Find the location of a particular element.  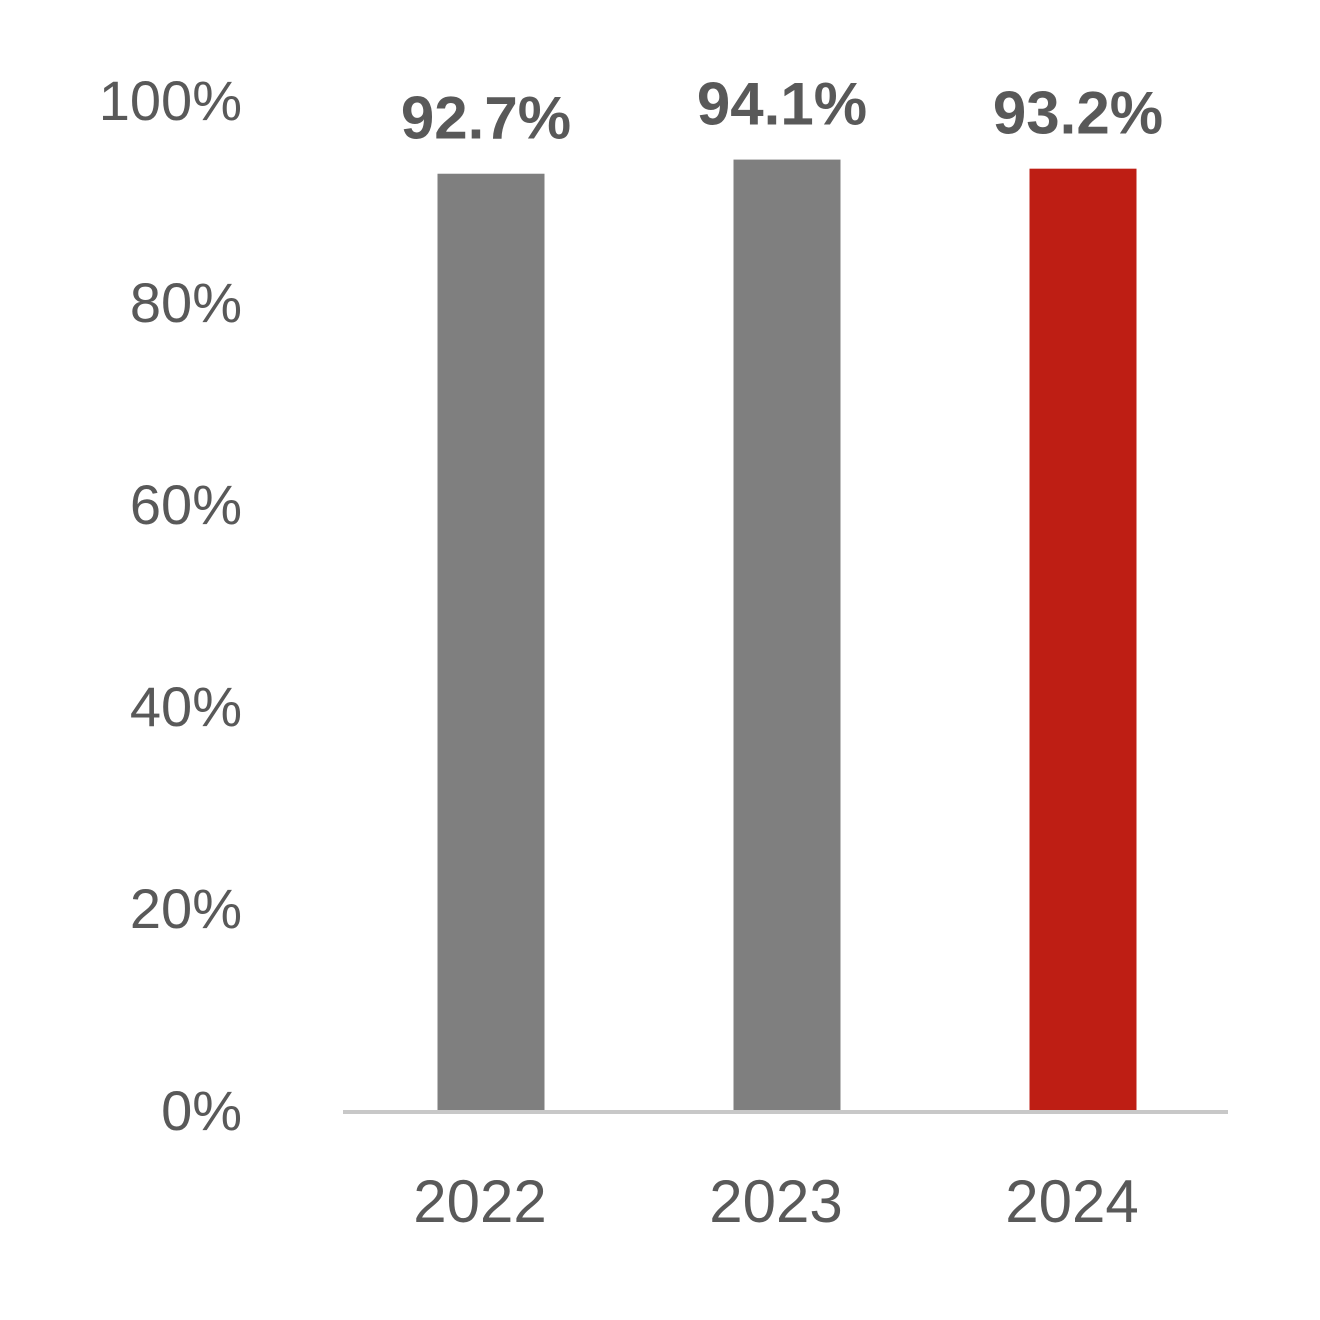

bar-2023 is located at coordinates (787, 635).